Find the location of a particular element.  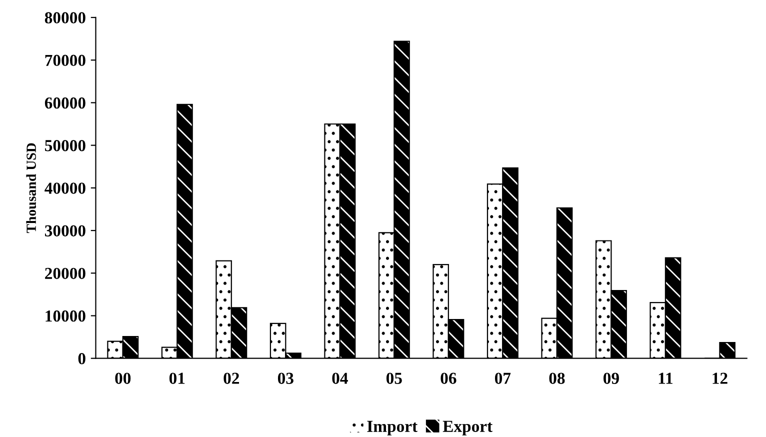

x-tick-label: 12 is located at coordinates (720, 378).